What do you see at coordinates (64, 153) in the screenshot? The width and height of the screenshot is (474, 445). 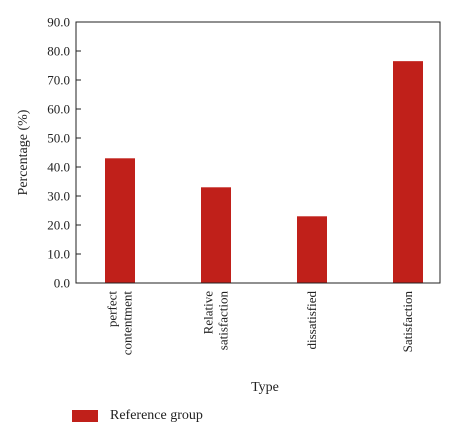 I see `y-axis-ticks: 0.0 10.0 20.0 30.0 40.0 50.0 60.0 70.0 80.0 90.0` at bounding box center [64, 153].